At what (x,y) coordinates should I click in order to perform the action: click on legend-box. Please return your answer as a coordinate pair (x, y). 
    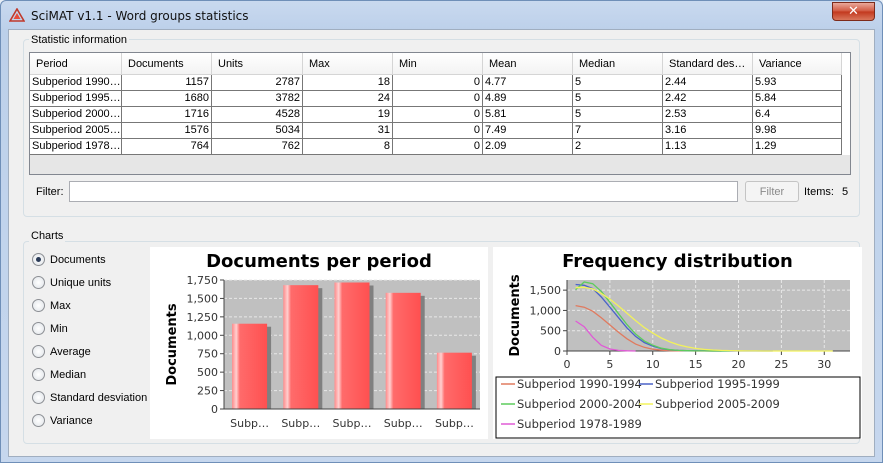
    Looking at the image, I should click on (678, 407).